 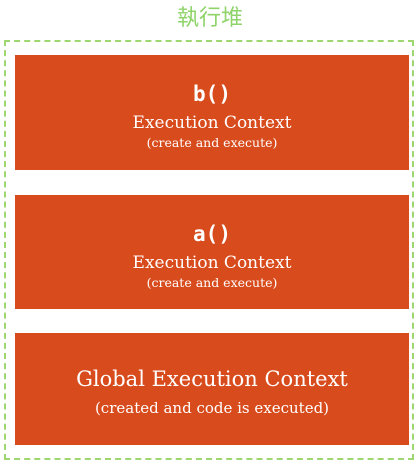 I want to click on context-a-note: (create and execute), so click(x=212, y=282).